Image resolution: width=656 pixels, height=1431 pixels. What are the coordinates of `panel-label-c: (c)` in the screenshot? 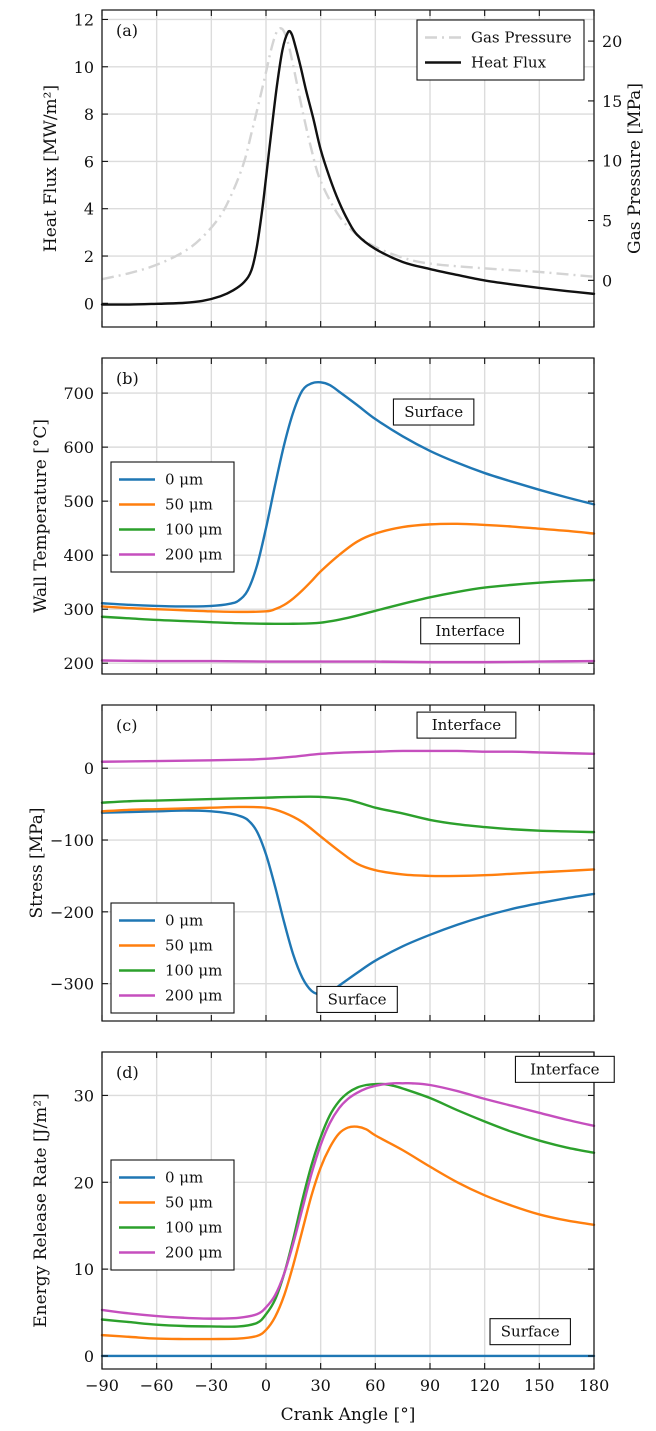 It's located at (126, 725).